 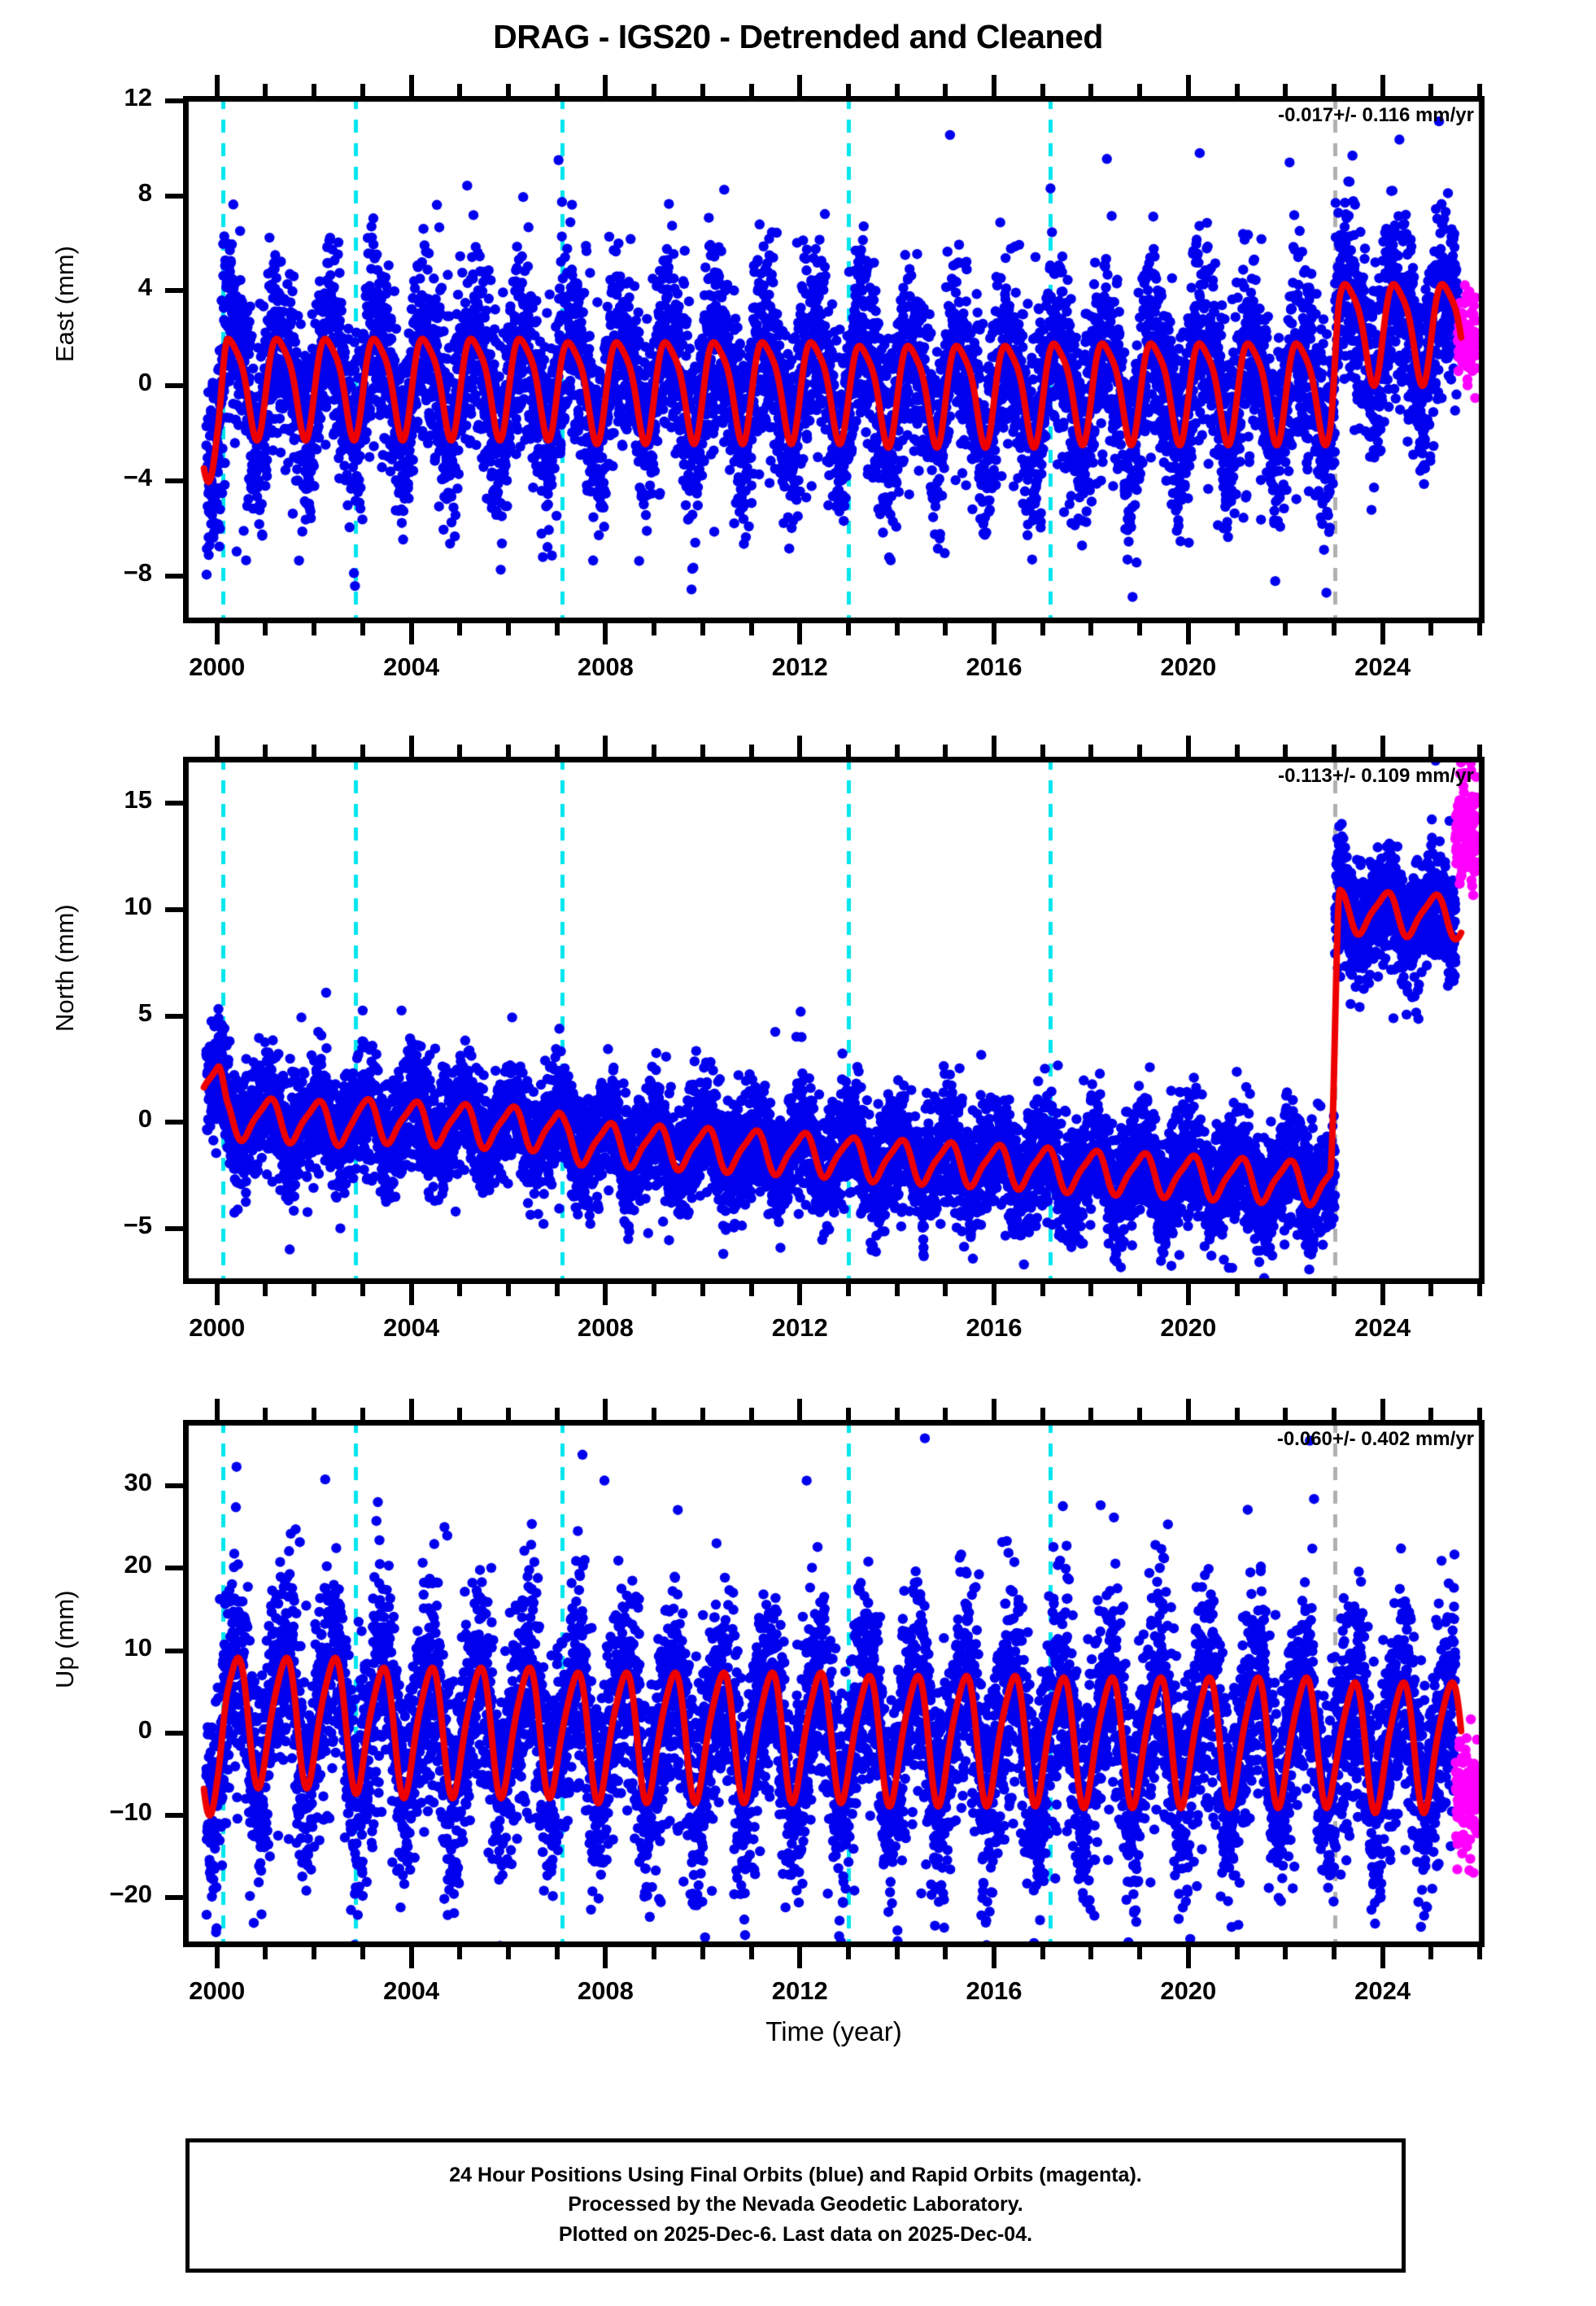 What do you see at coordinates (138, 1564) in the screenshot?
I see `up-ytick-label: 20` at bounding box center [138, 1564].